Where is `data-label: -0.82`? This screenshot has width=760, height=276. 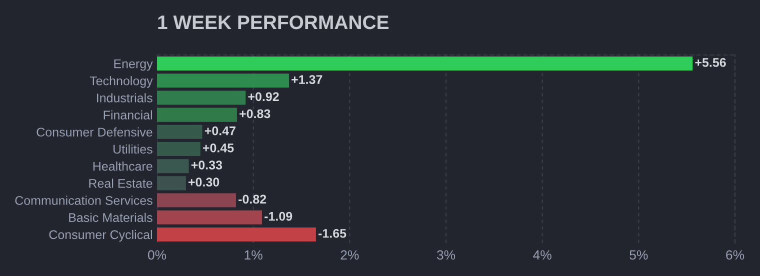 data-label: -0.82 is located at coordinates (252, 199).